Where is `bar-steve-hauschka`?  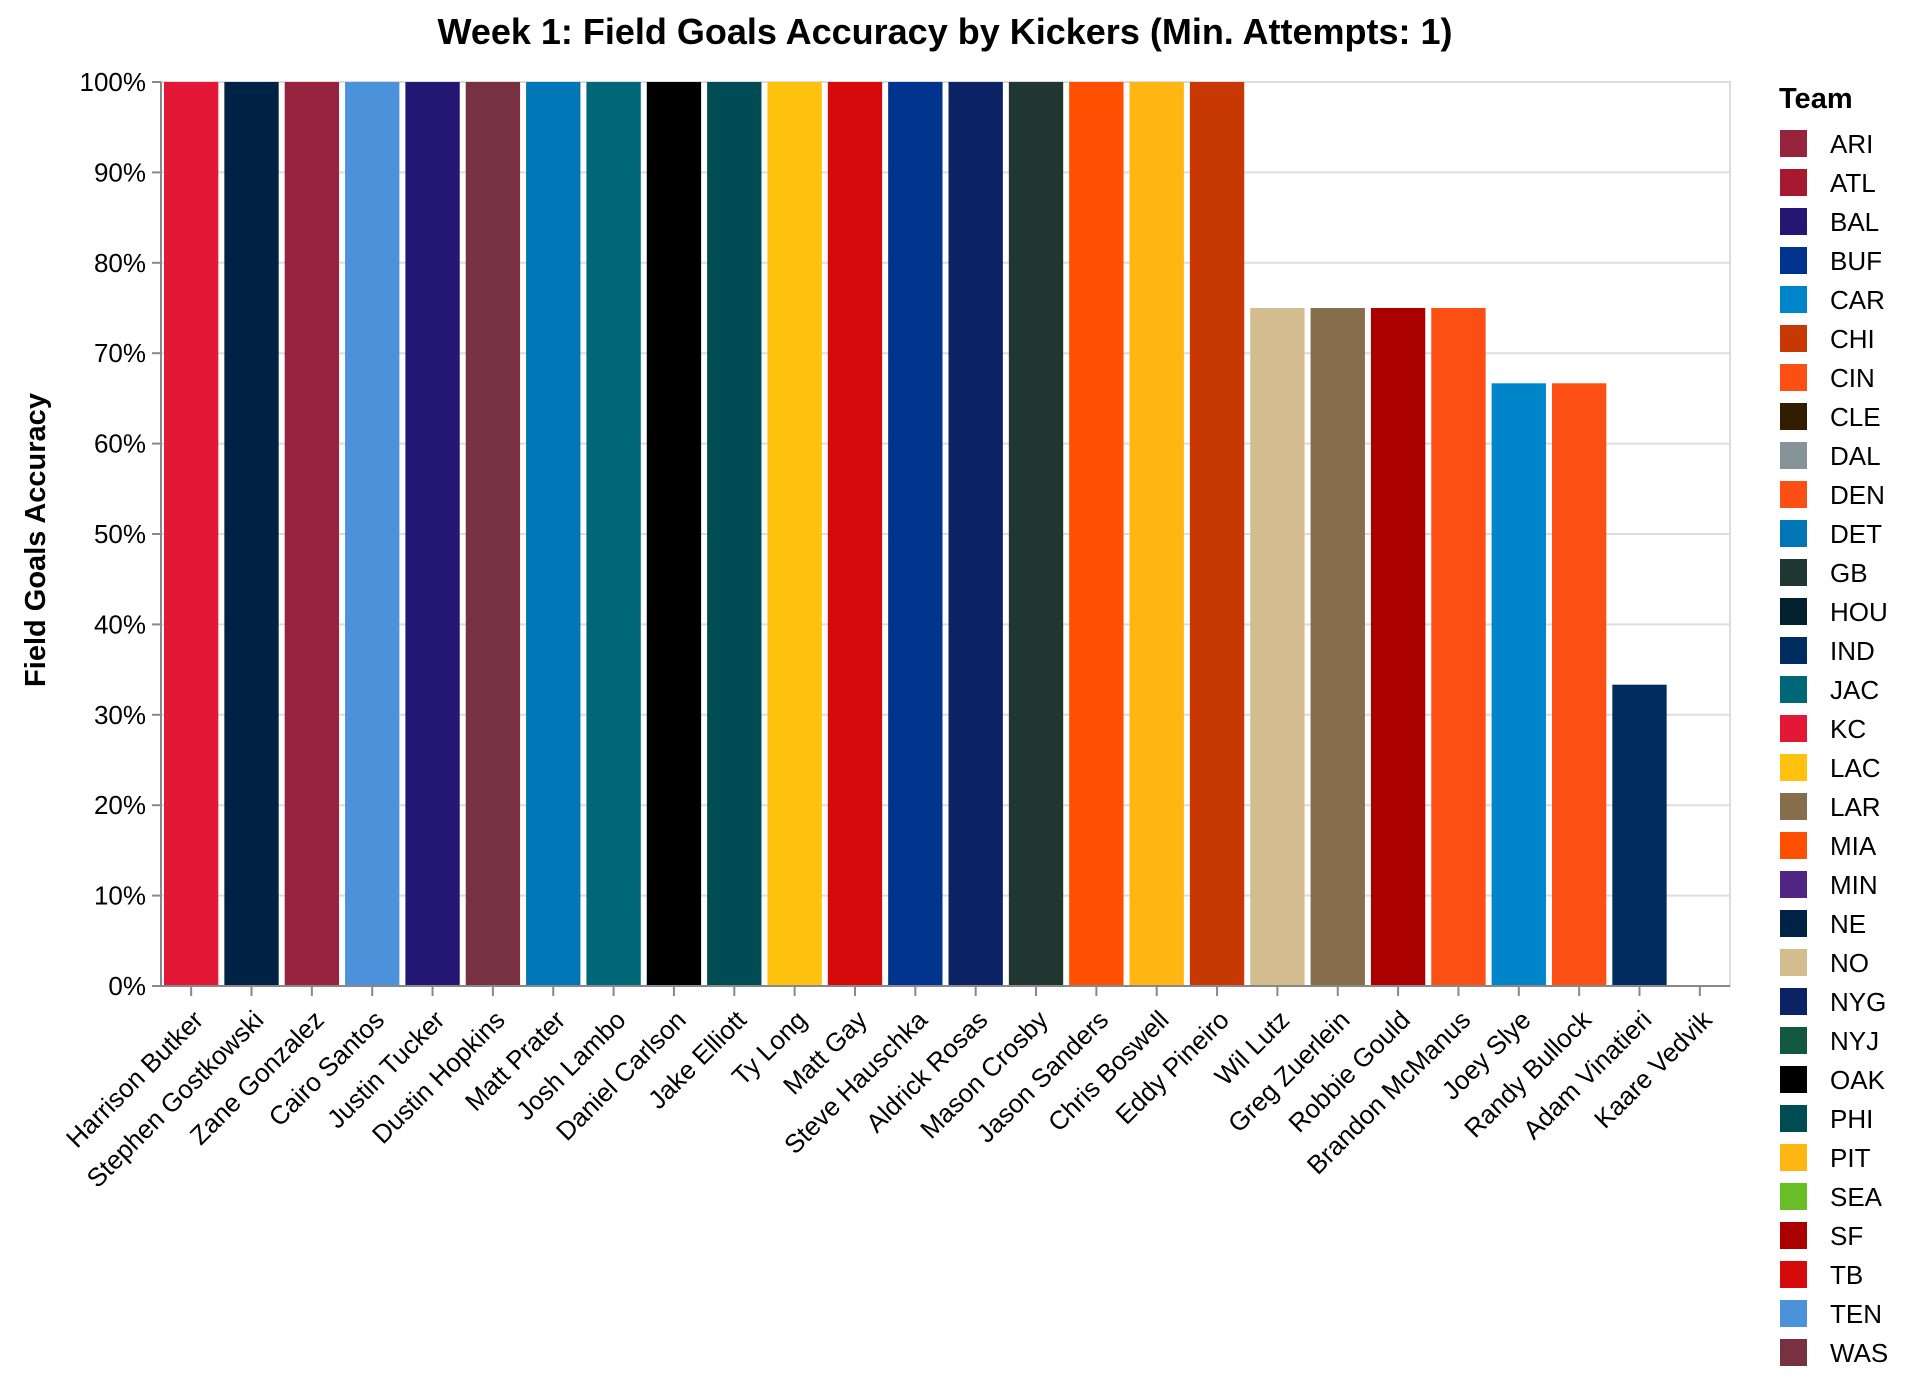
bar-steve-hauschka is located at coordinates (915, 534).